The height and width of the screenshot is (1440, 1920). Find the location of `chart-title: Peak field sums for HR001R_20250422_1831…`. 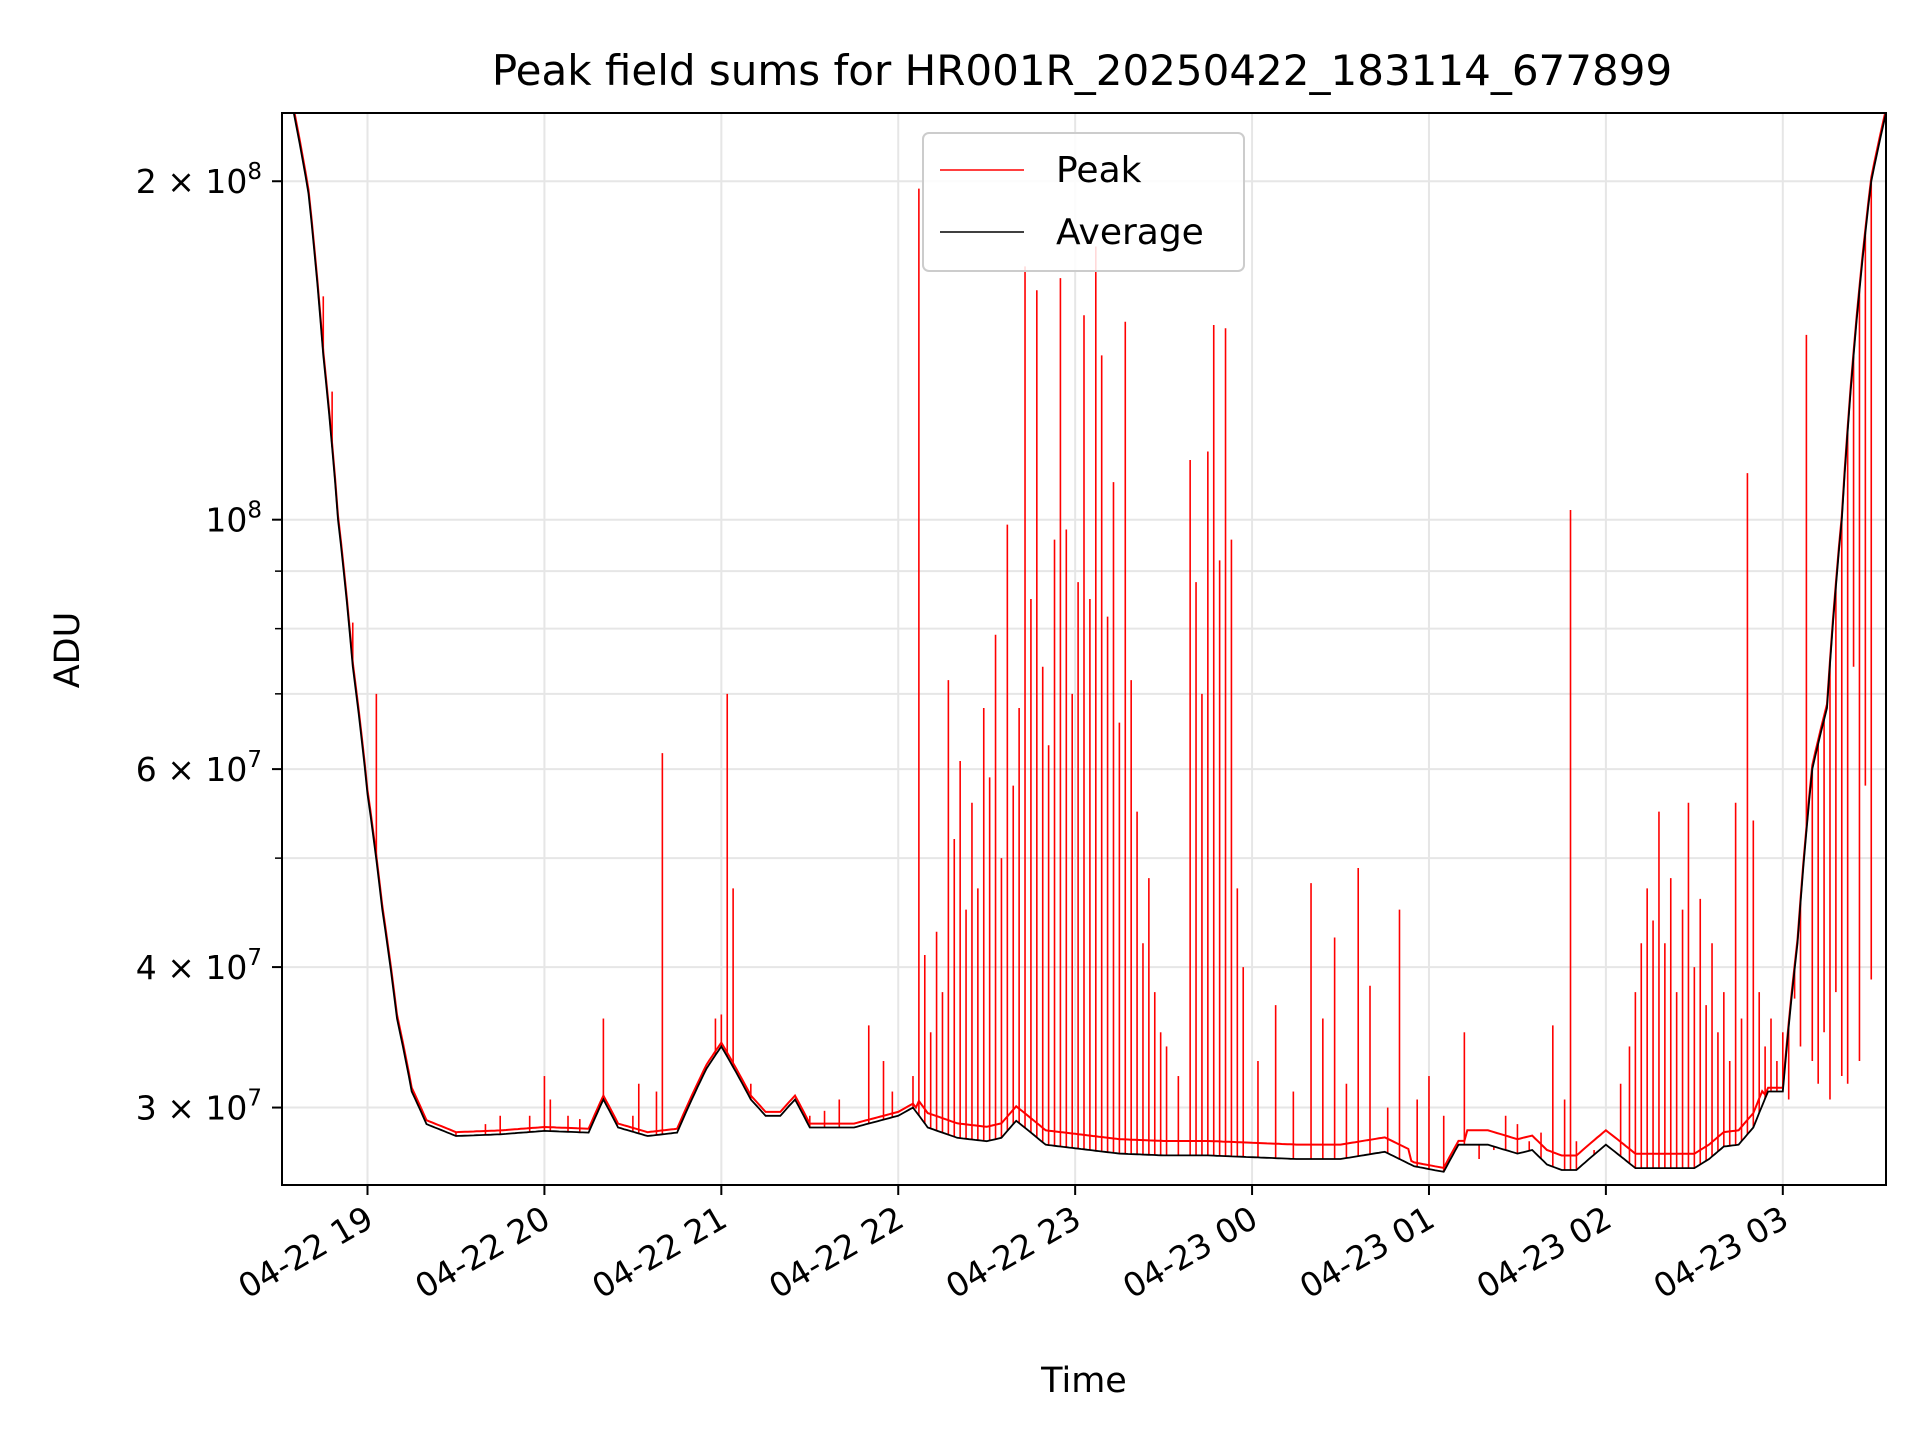

chart-title: Peak field sums for HR001R_20250422_1831… is located at coordinates (1082, 70).